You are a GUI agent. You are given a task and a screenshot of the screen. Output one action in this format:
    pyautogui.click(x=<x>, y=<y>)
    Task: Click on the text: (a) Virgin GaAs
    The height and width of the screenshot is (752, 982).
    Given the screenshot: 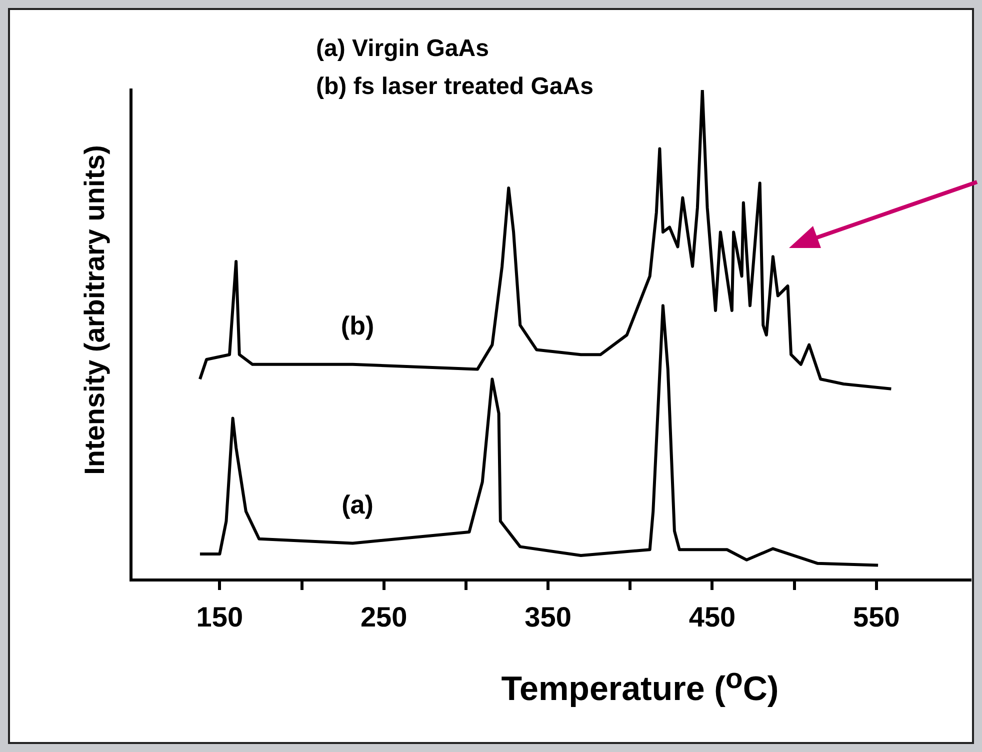 What is the action you would take?
    pyautogui.click(x=402, y=48)
    